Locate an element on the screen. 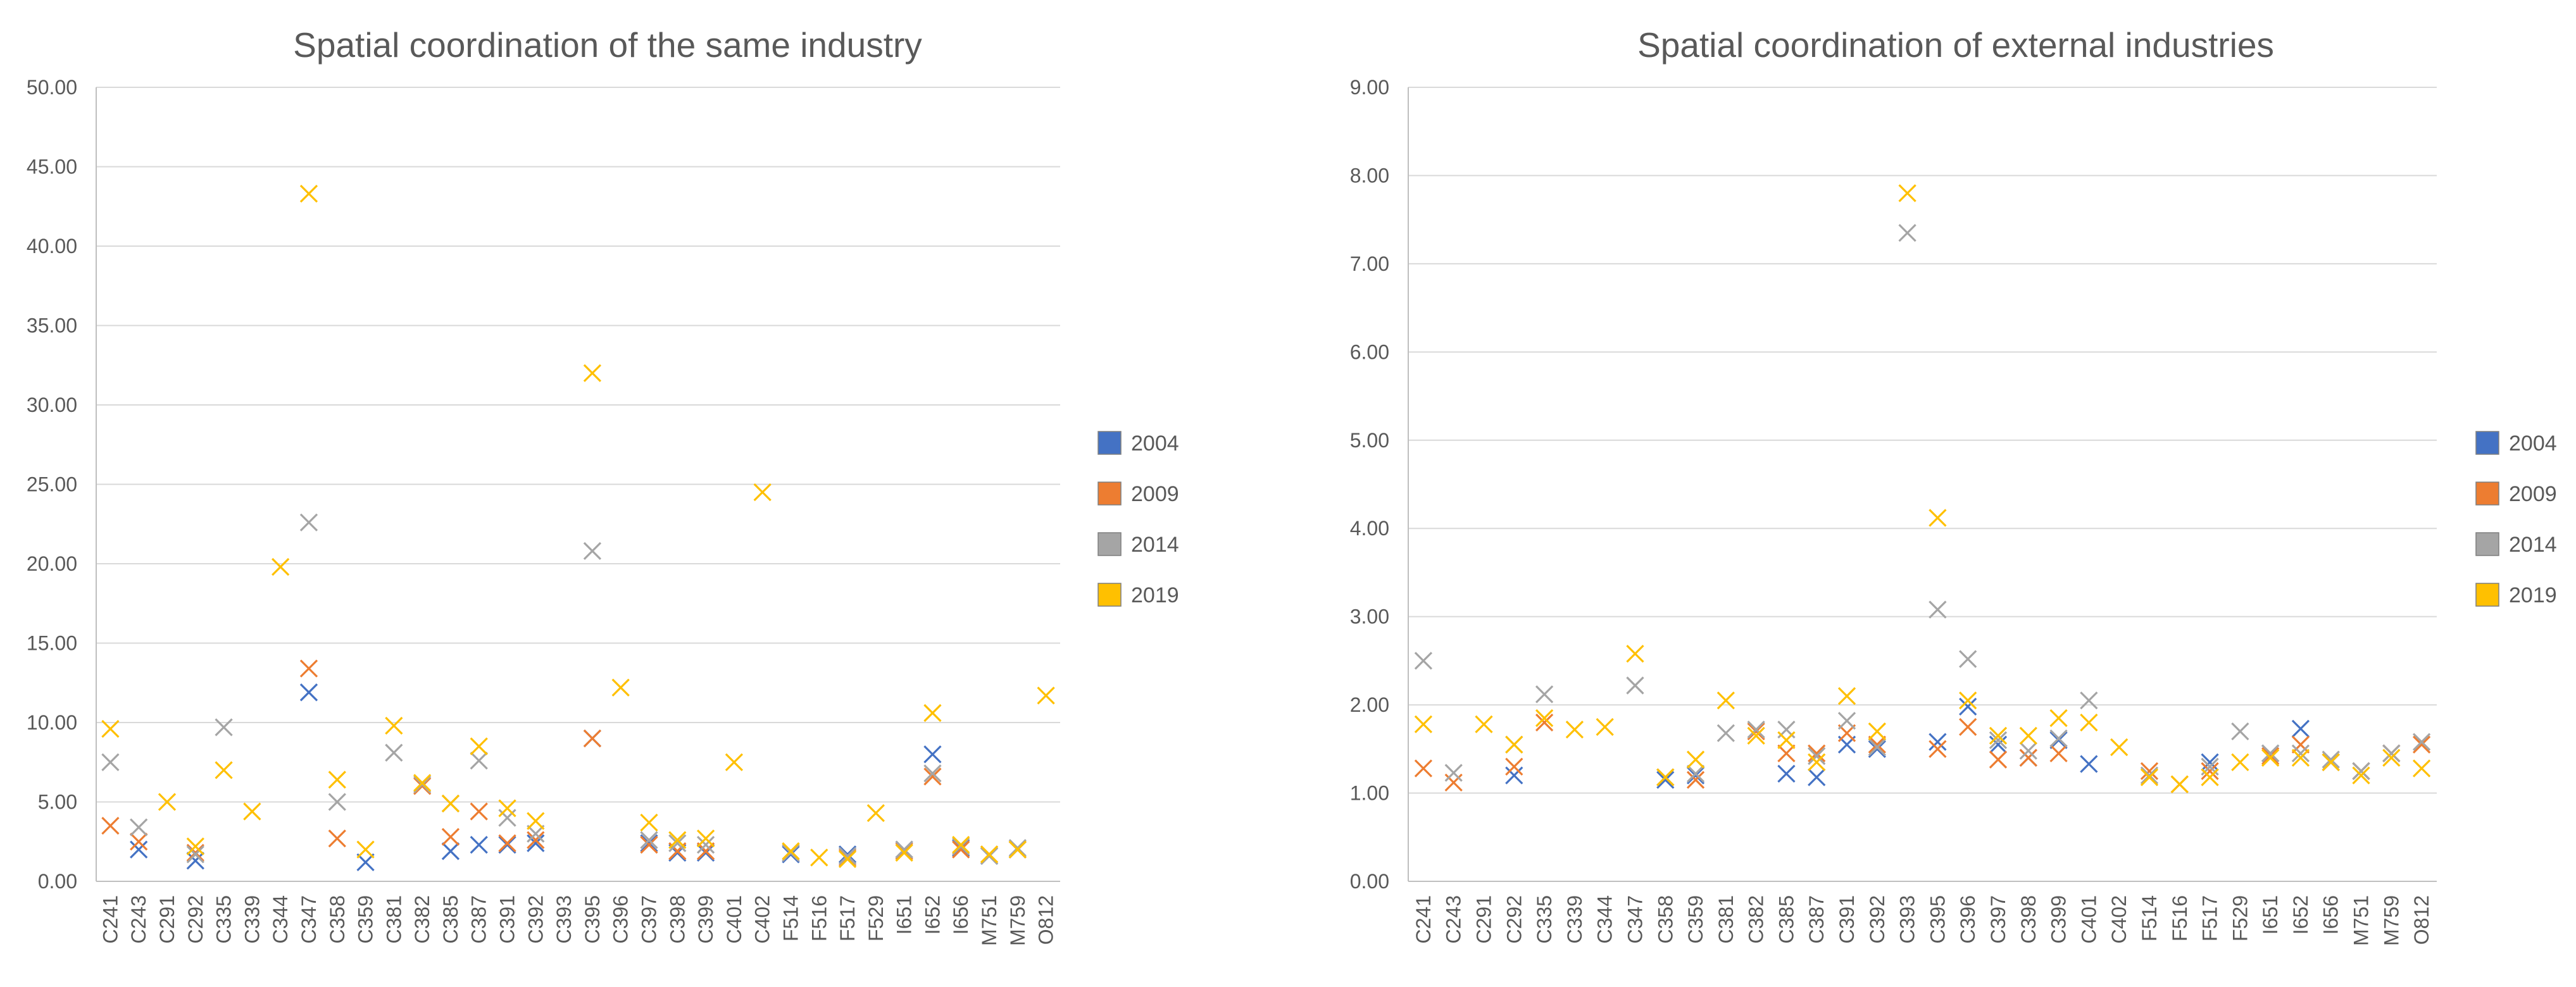 The image size is (2576, 987). x-tick-label: F529 is located at coordinates (2240, 918).